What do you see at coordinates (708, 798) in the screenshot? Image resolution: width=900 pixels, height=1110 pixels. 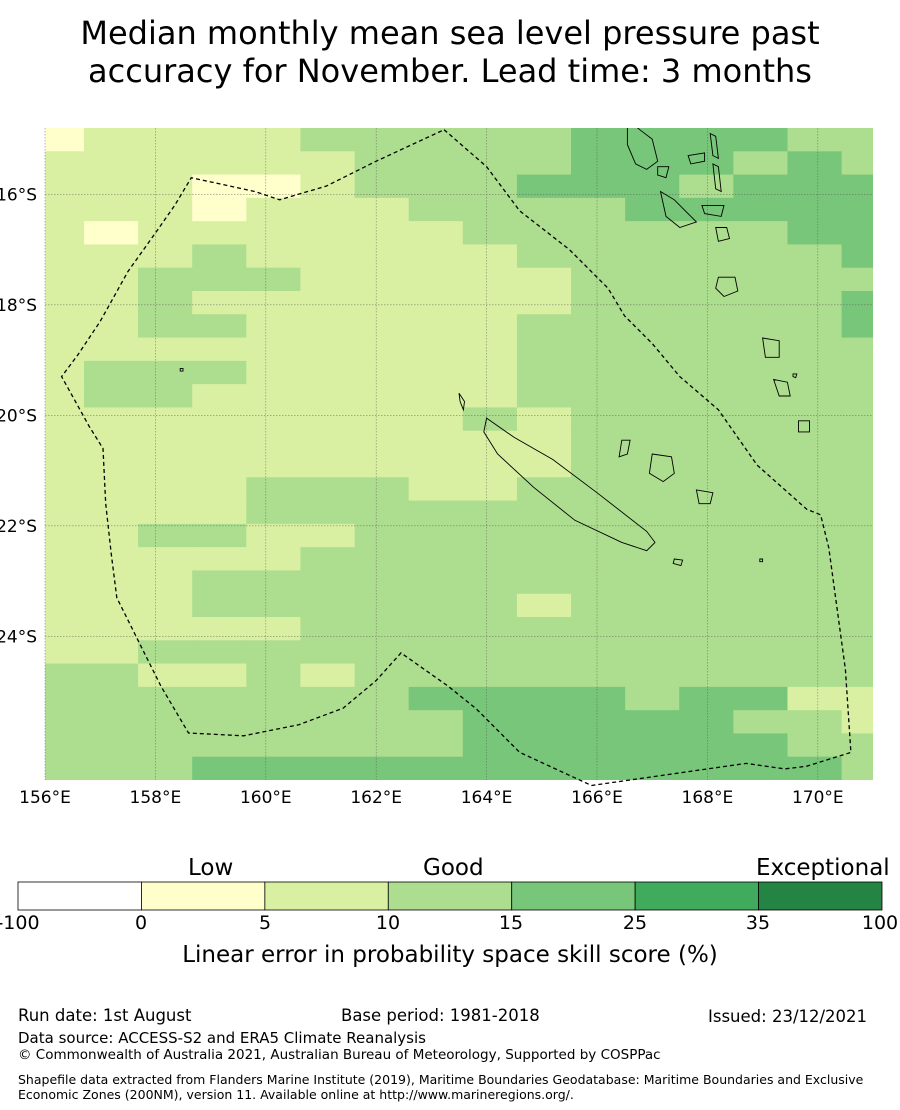 I see `lon-tick-label: 168°E` at bounding box center [708, 798].